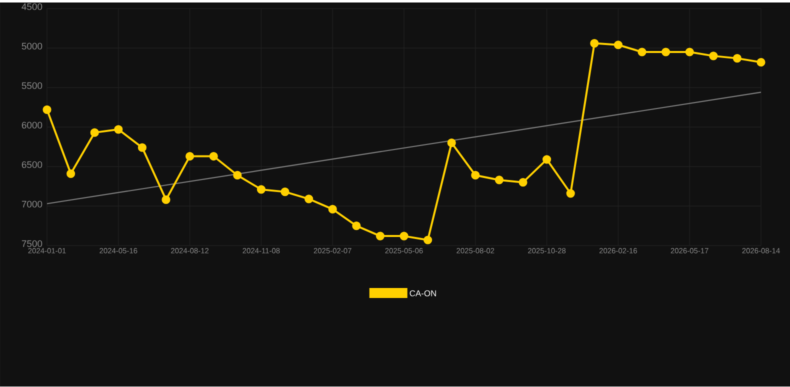 The image size is (790, 387). I want to click on y-tick-label: 6000, so click(32, 125).